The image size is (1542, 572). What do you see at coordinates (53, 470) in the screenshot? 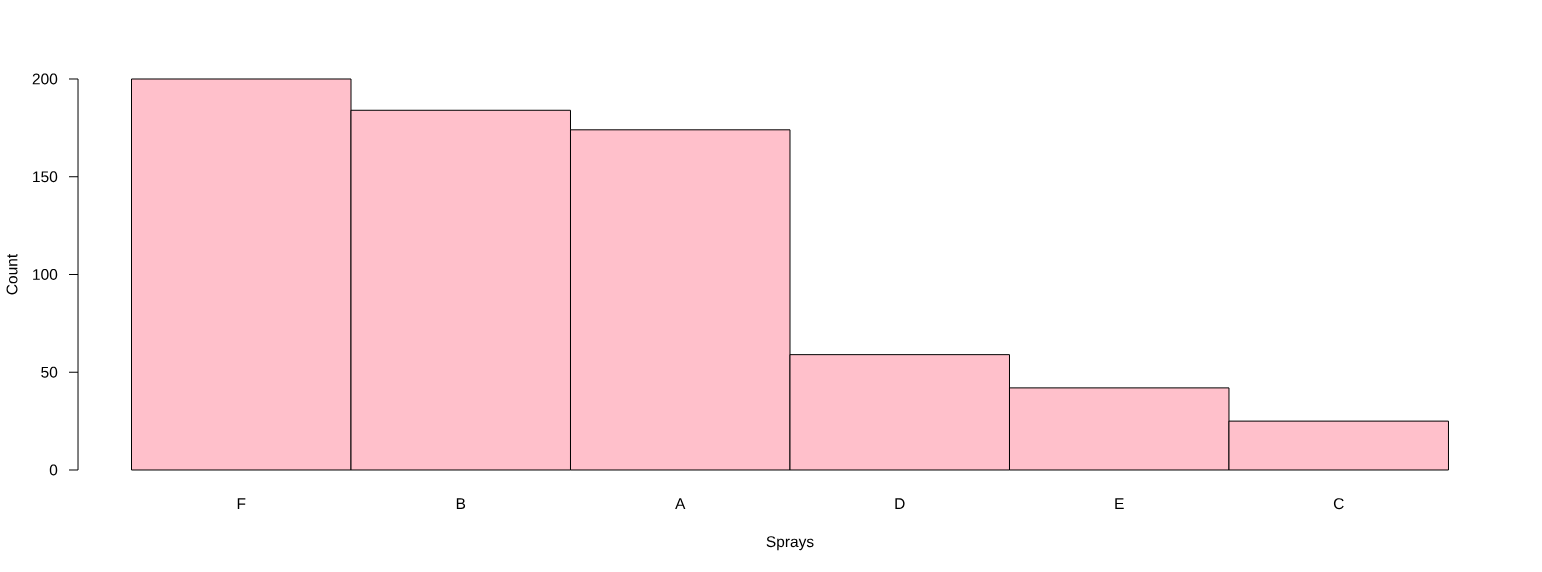
I see `y-tick-label: 0` at bounding box center [53, 470].